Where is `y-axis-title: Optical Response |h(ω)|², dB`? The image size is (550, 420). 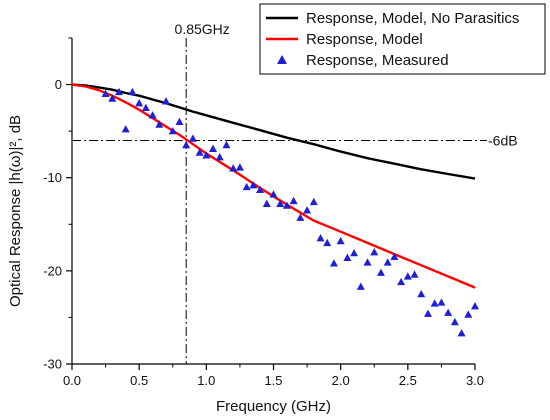 y-axis-title: Optical Response |h(ω)|², dB is located at coordinates (15, 211).